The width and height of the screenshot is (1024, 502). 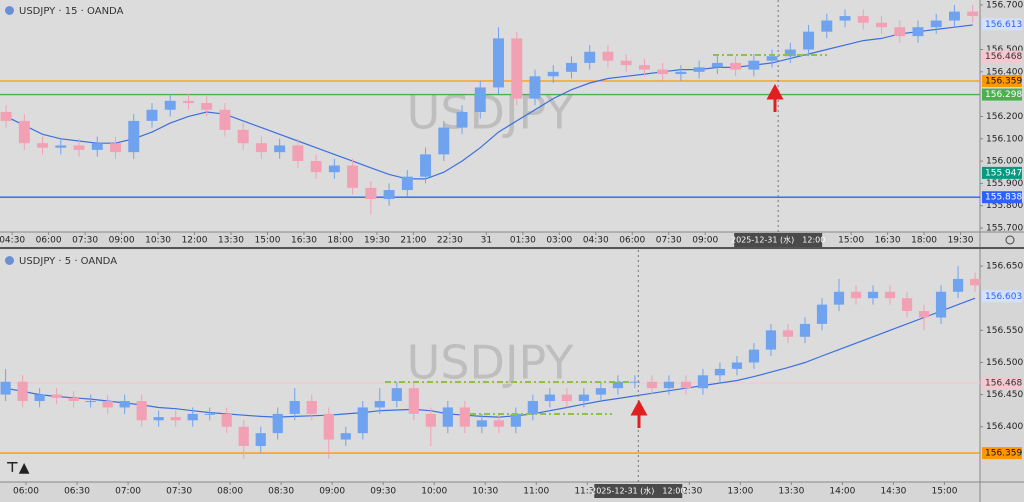 What do you see at coordinates (9, 10) in the screenshot?
I see `symbol-icon` at bounding box center [9, 10].